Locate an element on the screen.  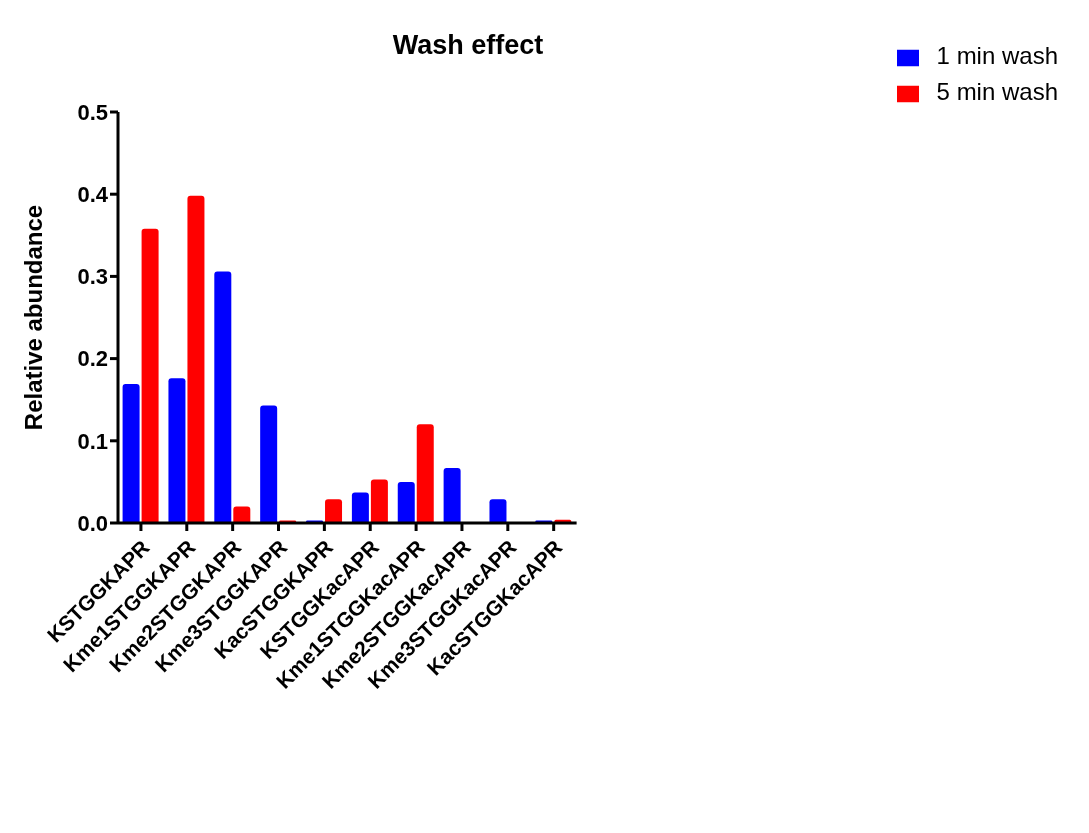
chart-title: Wash effect is located at coordinates (468, 45).